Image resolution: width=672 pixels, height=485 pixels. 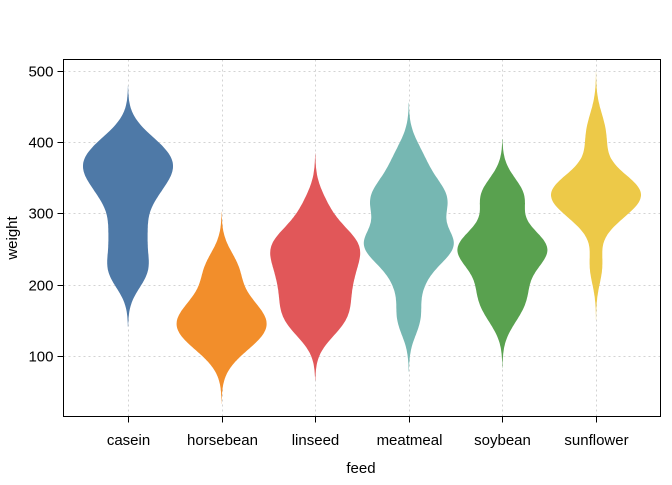 What do you see at coordinates (315, 267) in the screenshot?
I see `violin-linseed` at bounding box center [315, 267].